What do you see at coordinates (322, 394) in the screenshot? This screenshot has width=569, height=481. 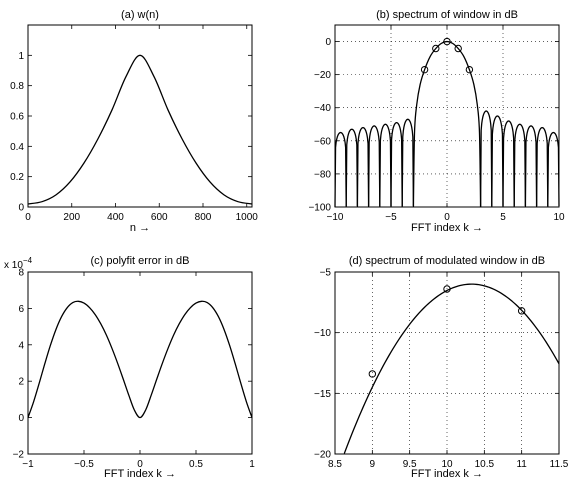 I see `panel-d-ytick-label: −15` at bounding box center [322, 394].